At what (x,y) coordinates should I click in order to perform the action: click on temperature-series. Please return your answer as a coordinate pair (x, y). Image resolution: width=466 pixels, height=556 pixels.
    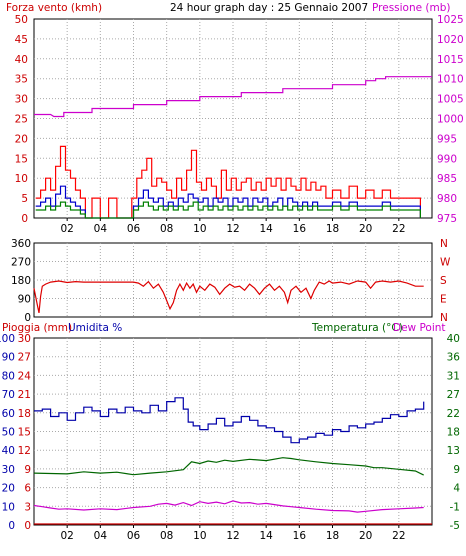
    Looking at the image, I should click on (228, 466).